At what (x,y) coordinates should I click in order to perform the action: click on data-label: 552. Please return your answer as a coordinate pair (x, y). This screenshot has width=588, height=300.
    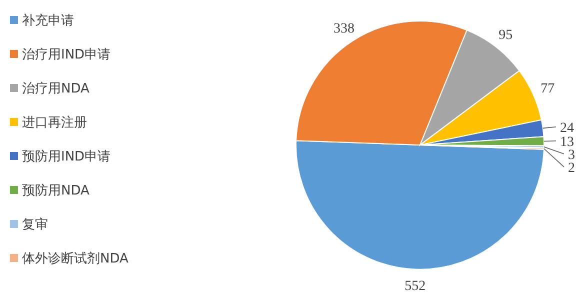
    Looking at the image, I should click on (415, 286).